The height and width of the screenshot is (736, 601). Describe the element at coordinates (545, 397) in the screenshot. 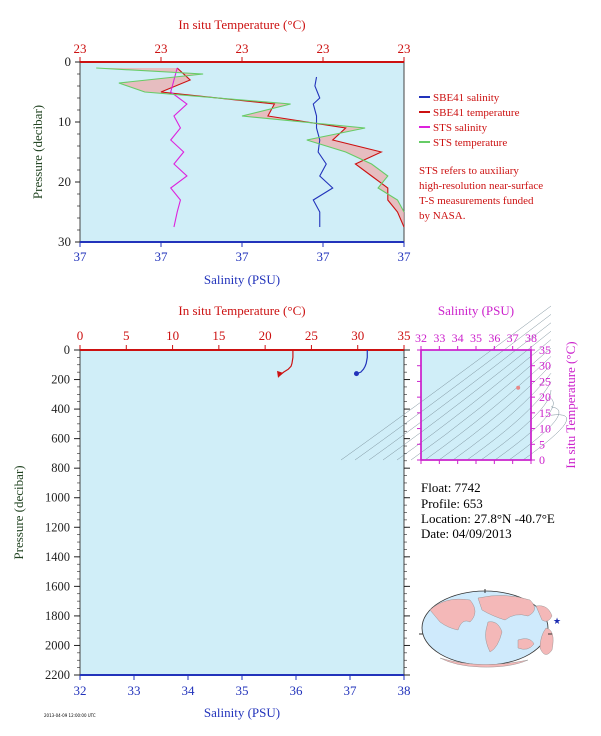

I see `ts-y-tick-label: 20` at that location.